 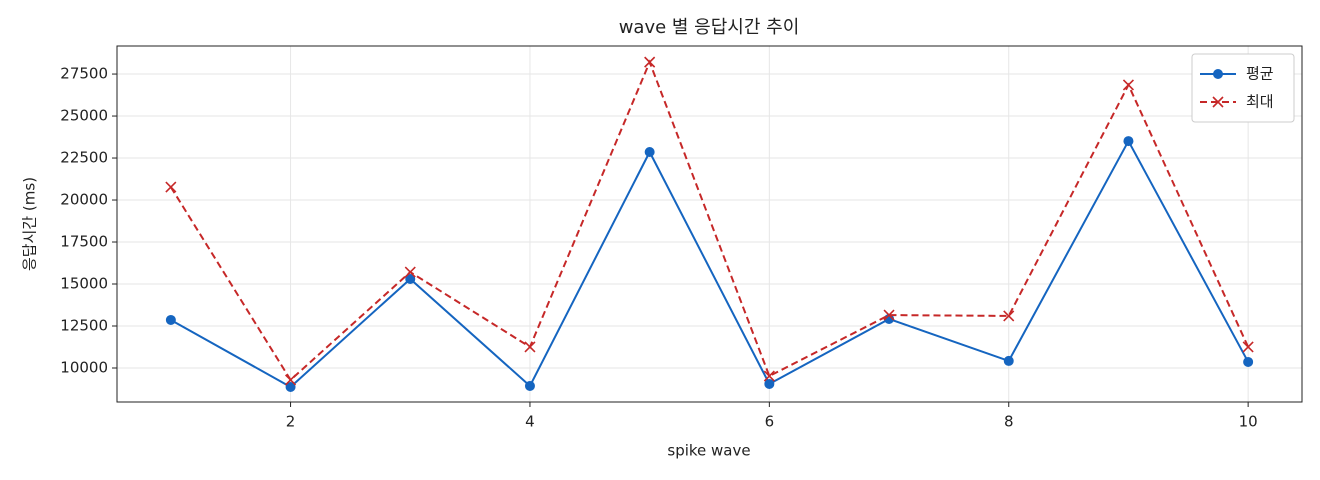 What do you see at coordinates (84, 325) in the screenshot?
I see `y-tick-label: 12500` at bounding box center [84, 325].